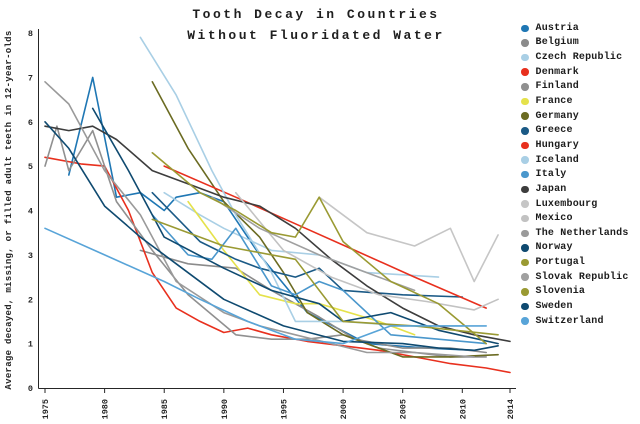 This screenshot has height=424, width=640. What do you see at coordinates (554, 219) in the screenshot?
I see `legend-label: Mexico` at bounding box center [554, 219].